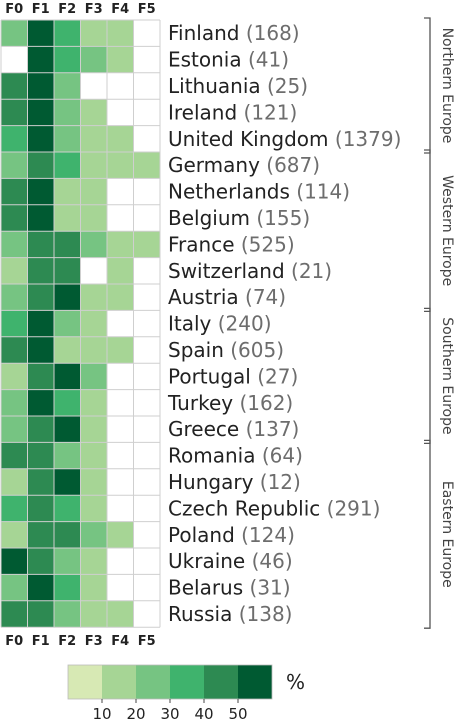 Image resolution: width=465 pixels, height=720 pixels. What do you see at coordinates (220, 324) in the screenshot?
I see `country-label: Italy (240)` at bounding box center [220, 324].